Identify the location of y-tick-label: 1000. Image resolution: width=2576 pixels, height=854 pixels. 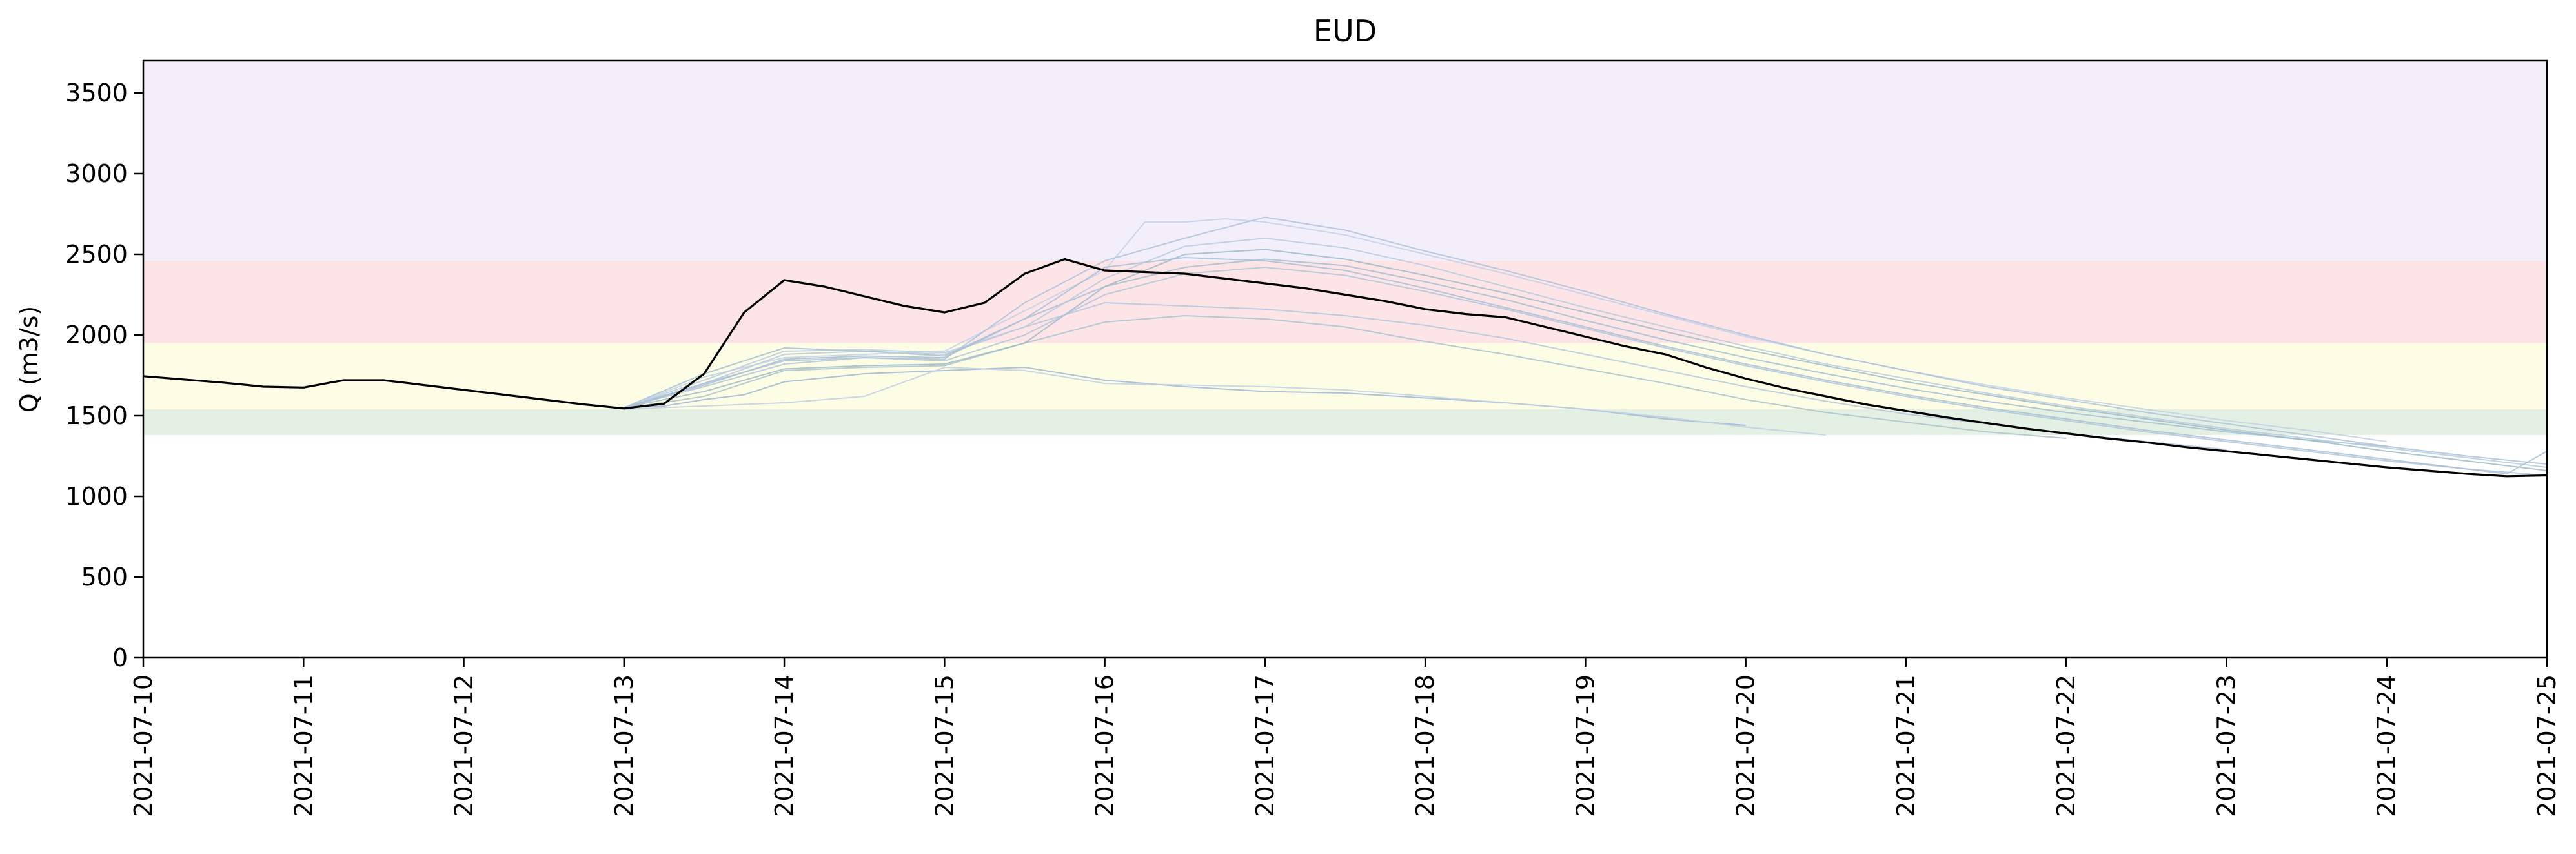
(96, 496).